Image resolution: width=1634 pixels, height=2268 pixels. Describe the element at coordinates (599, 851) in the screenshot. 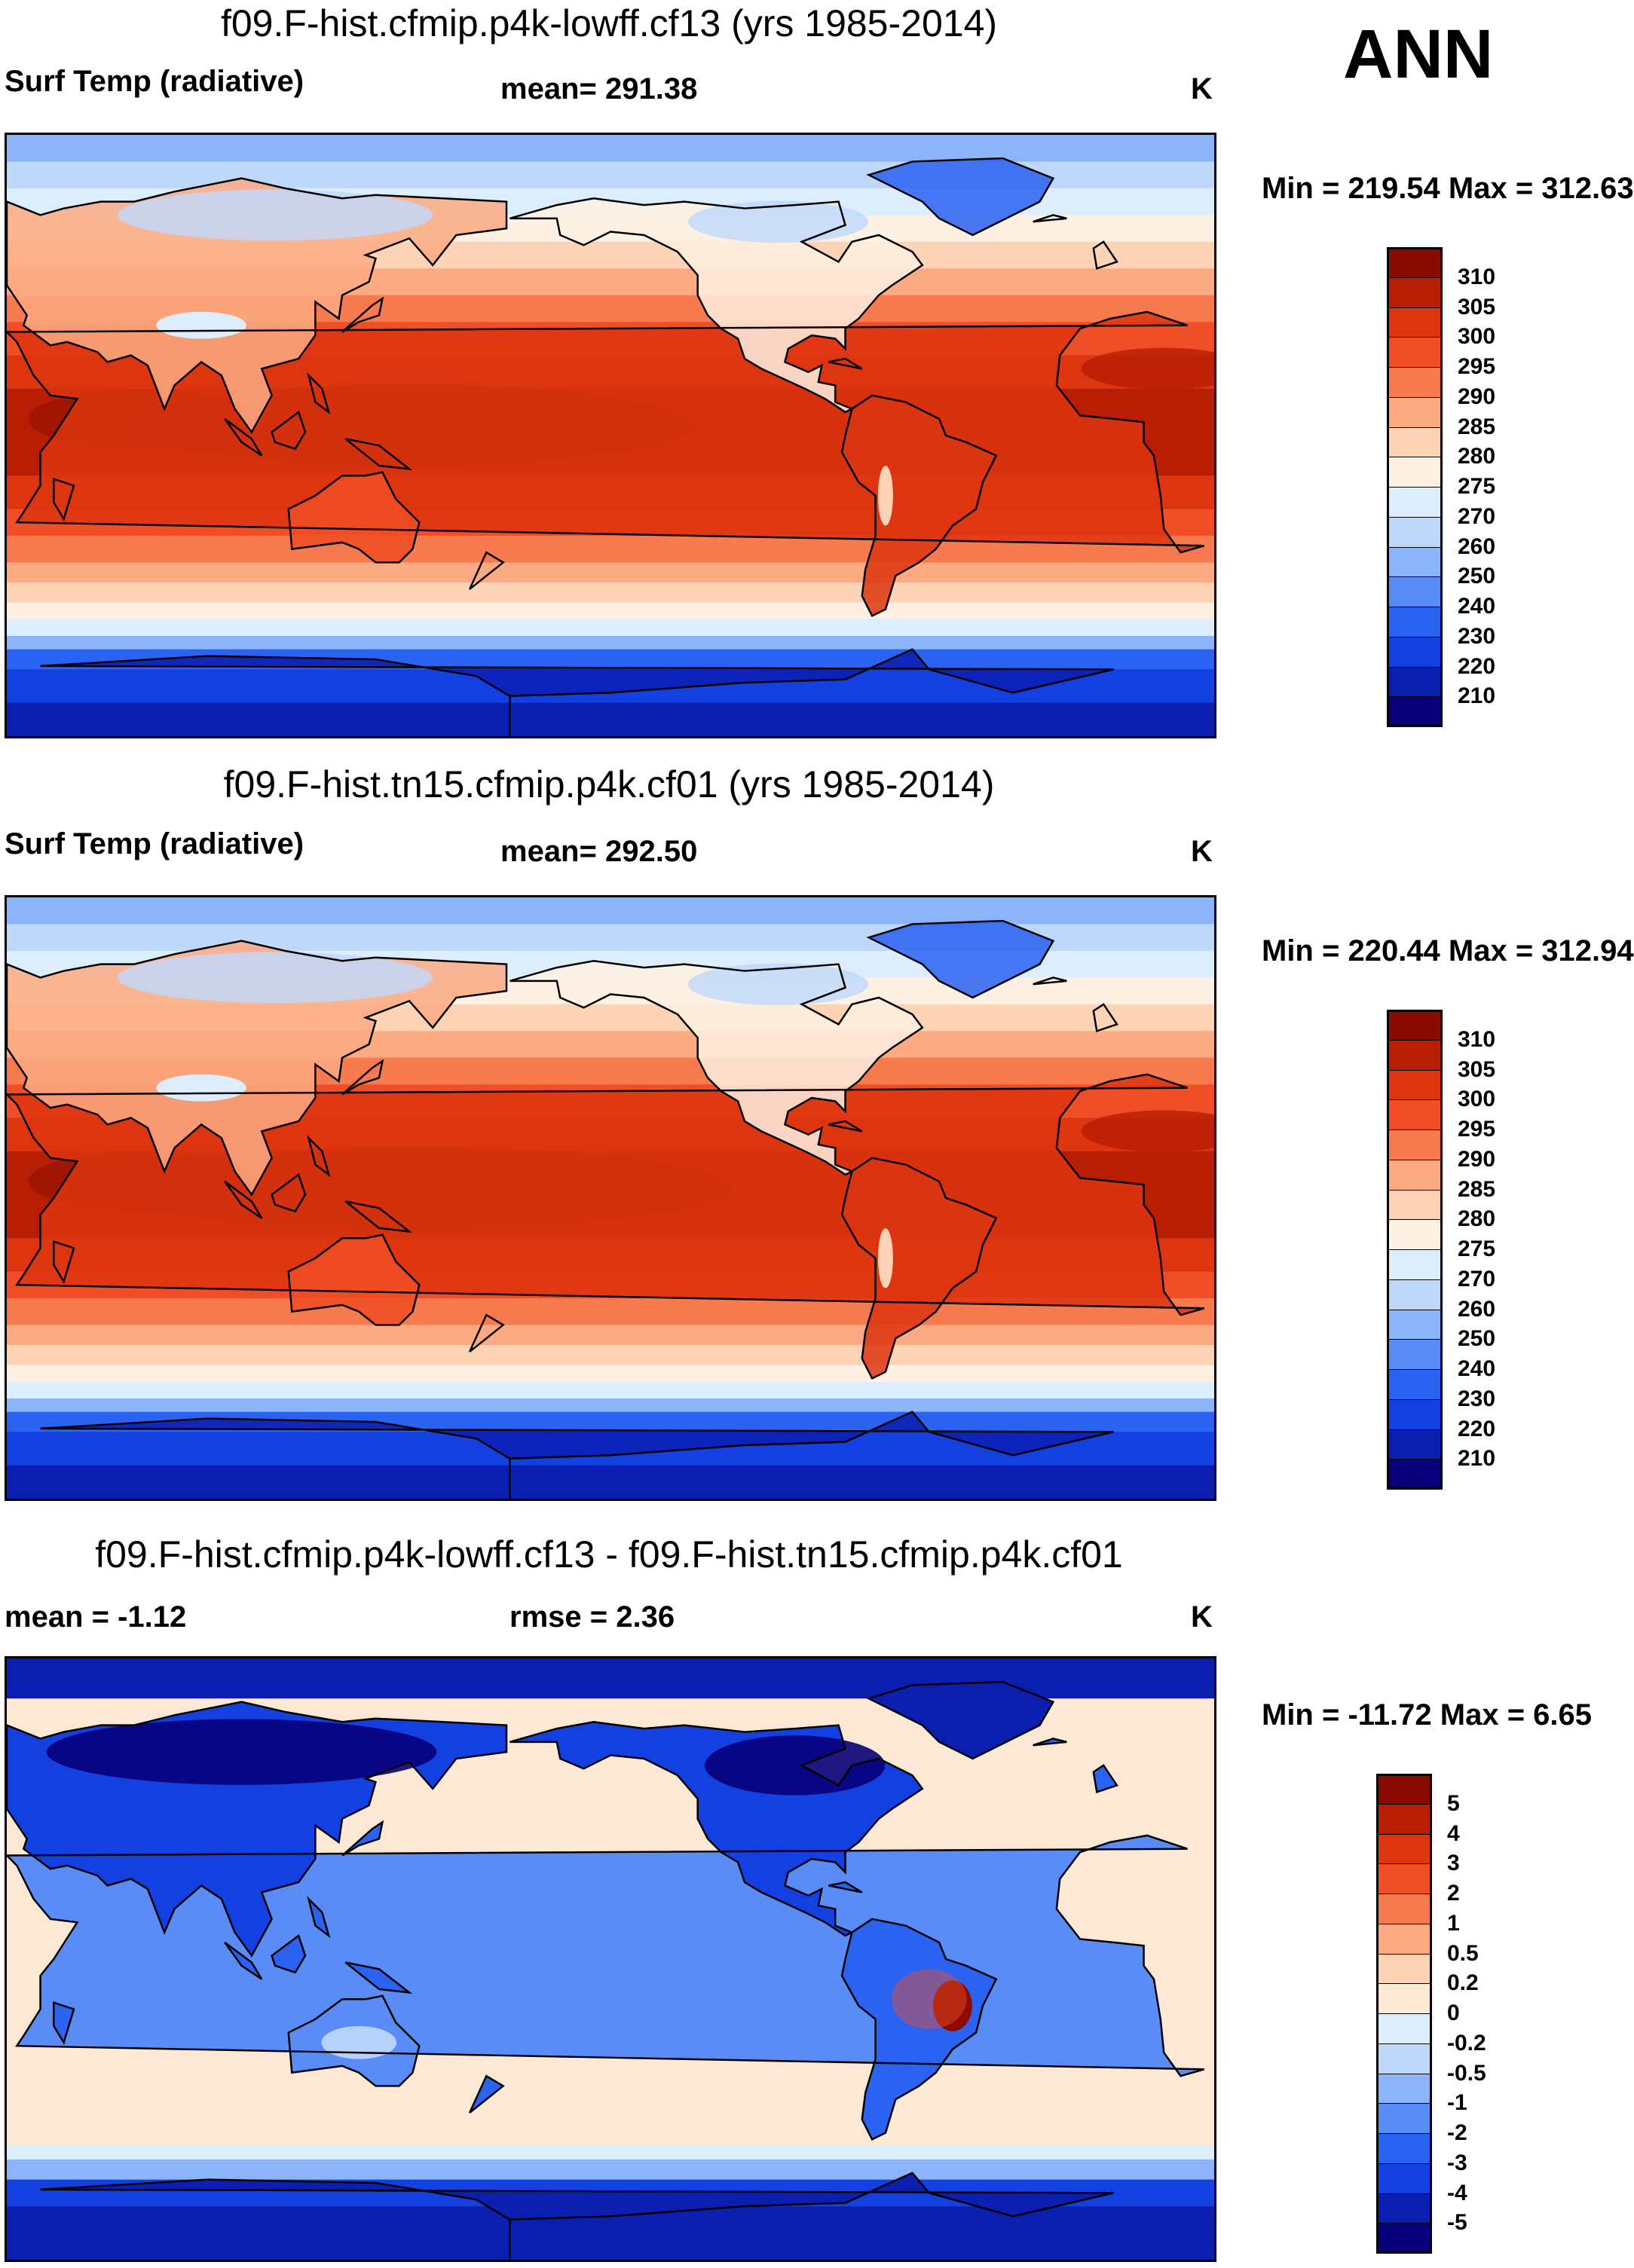

I see `panel2-mean-label: mean= 292.50` at that location.